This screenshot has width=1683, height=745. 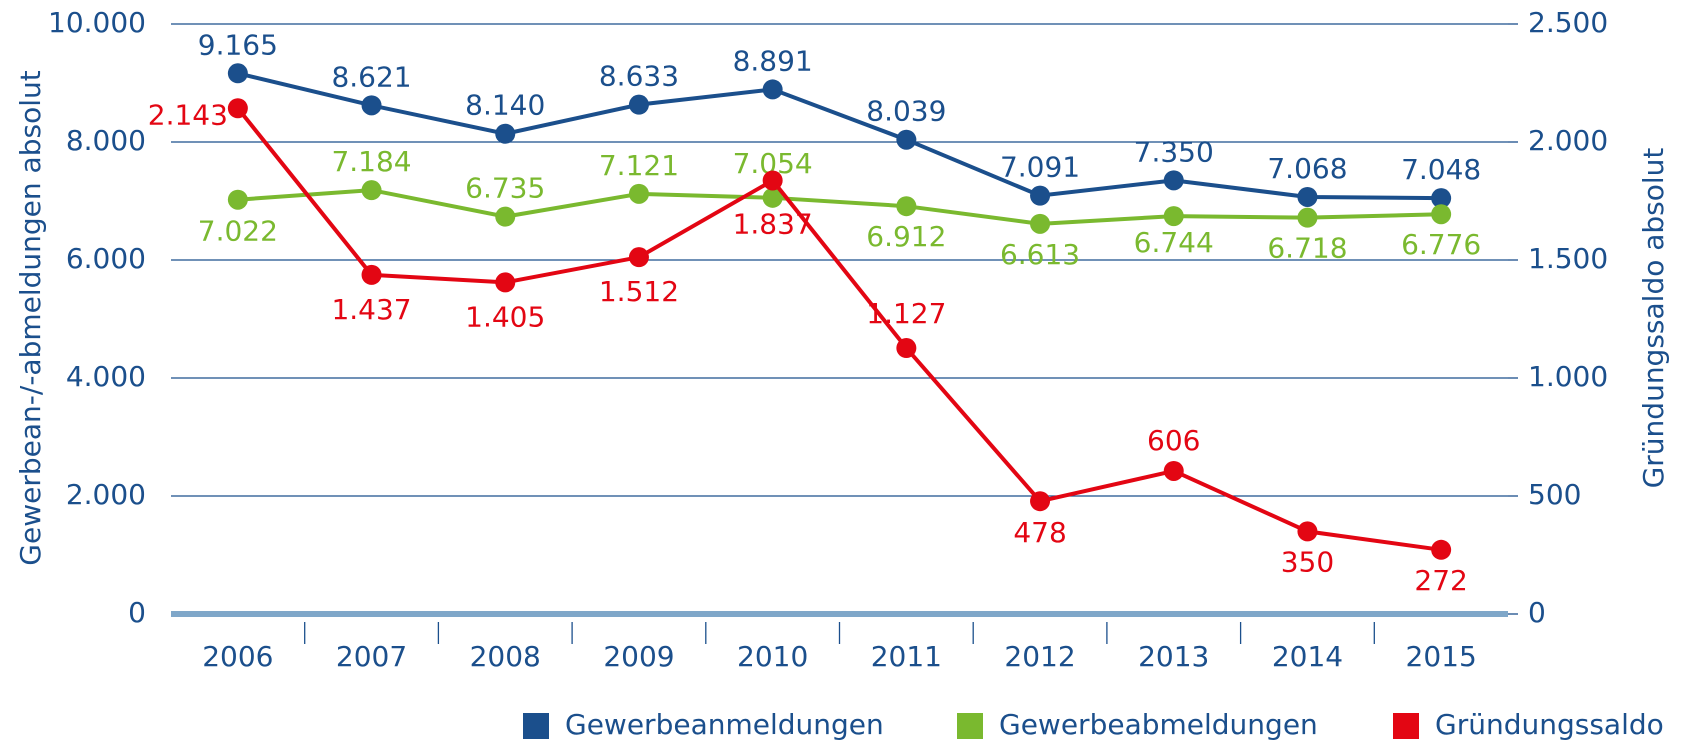 I want to click on data-label: 7.121, so click(x=639, y=165).